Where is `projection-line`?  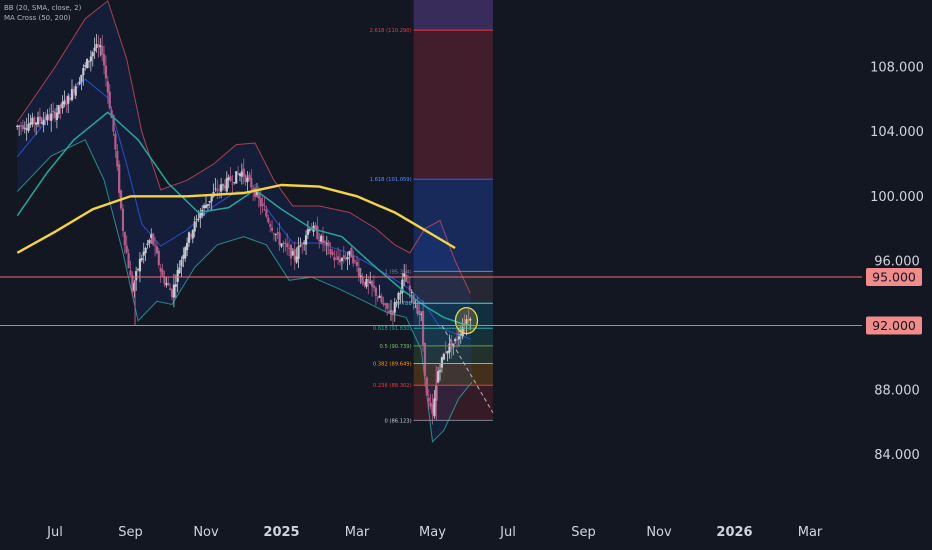
projection-line is located at coordinates (467, 369).